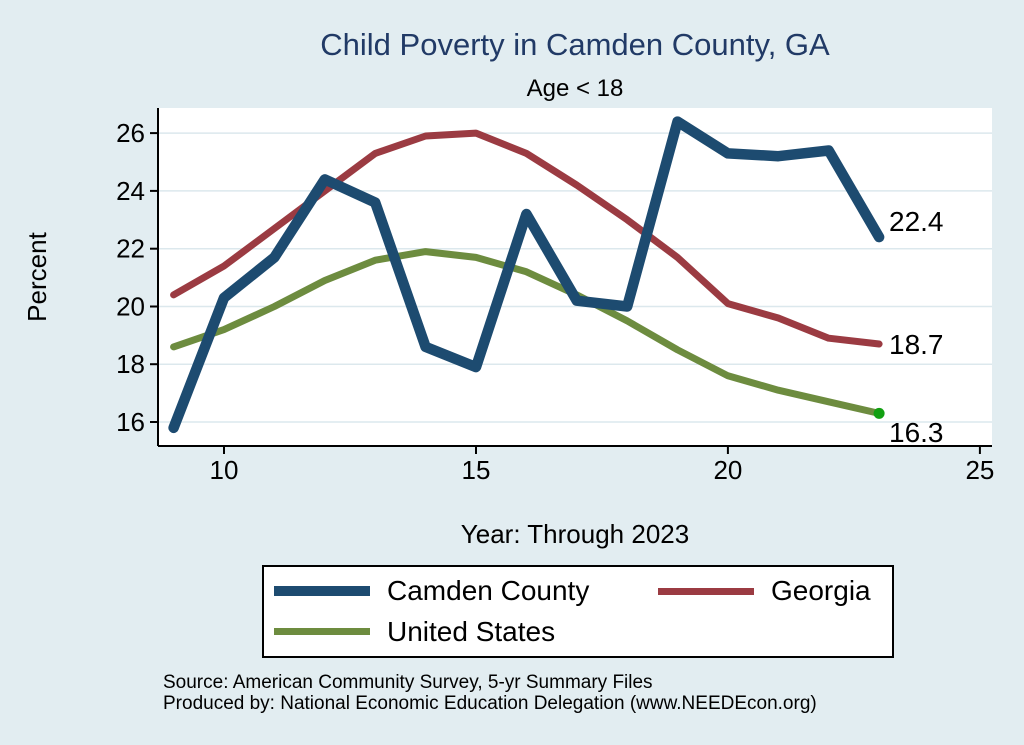  I want to click on camden-county-end-label: 22.4, so click(916, 221).